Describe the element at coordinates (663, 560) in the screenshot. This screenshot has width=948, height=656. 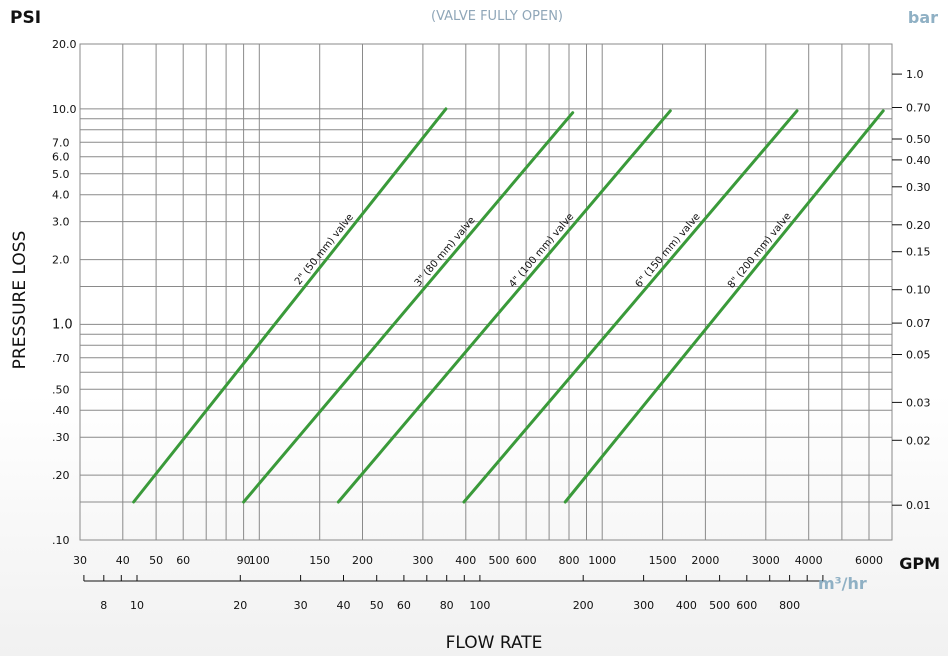
I see `x-tick-label: 1500` at that location.